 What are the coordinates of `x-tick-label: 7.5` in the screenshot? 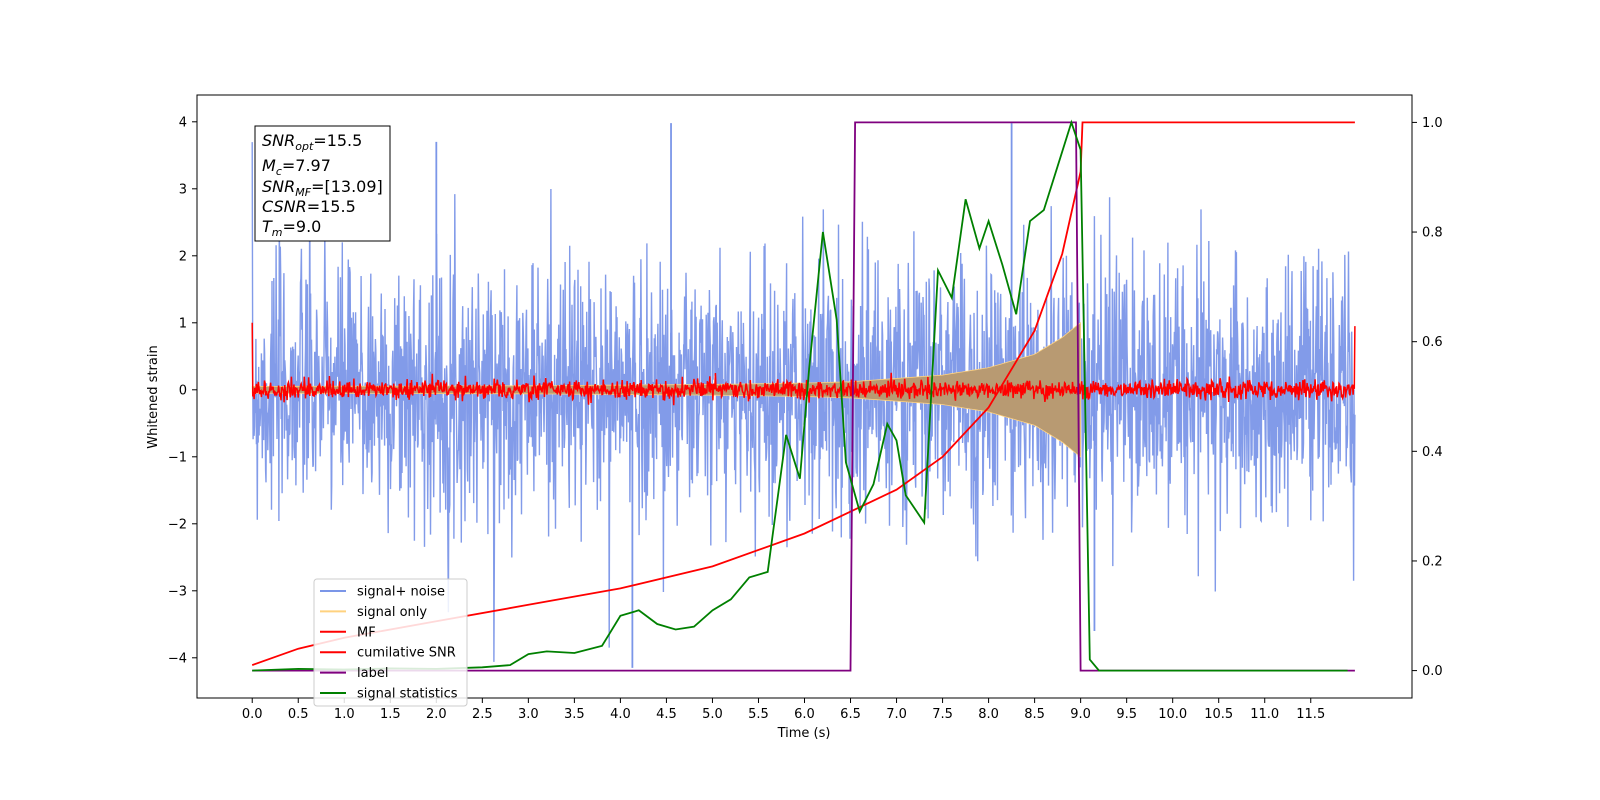 It's located at (942, 714).